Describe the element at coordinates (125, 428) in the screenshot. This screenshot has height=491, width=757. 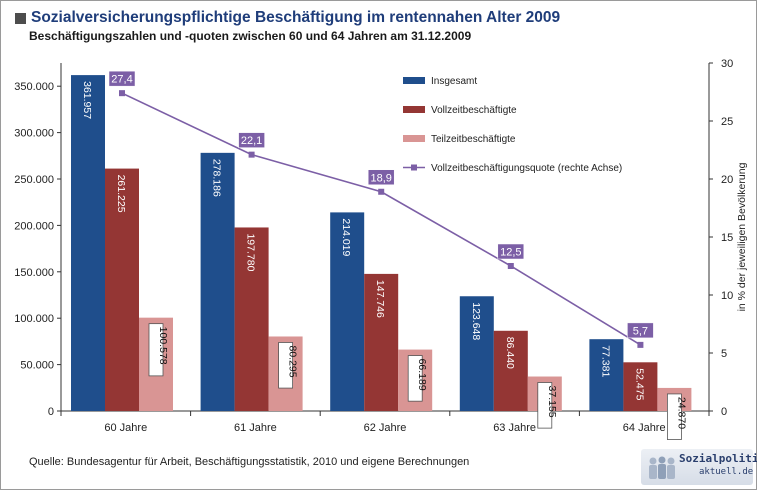
I see `x-tick-label: 60 Jahre` at that location.